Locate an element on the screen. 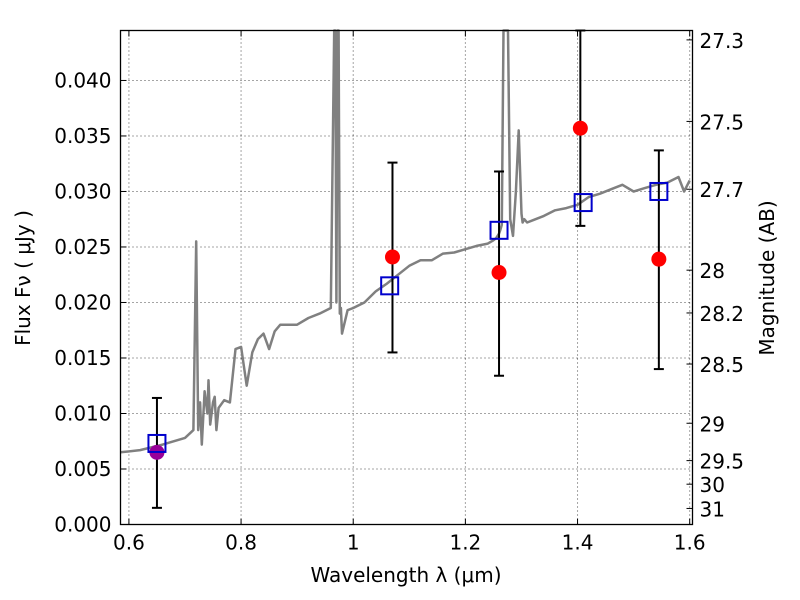 Image resolution: width=800 pixels, height=600 pixels. y-tick-label: 0.035 is located at coordinates (82, 136).